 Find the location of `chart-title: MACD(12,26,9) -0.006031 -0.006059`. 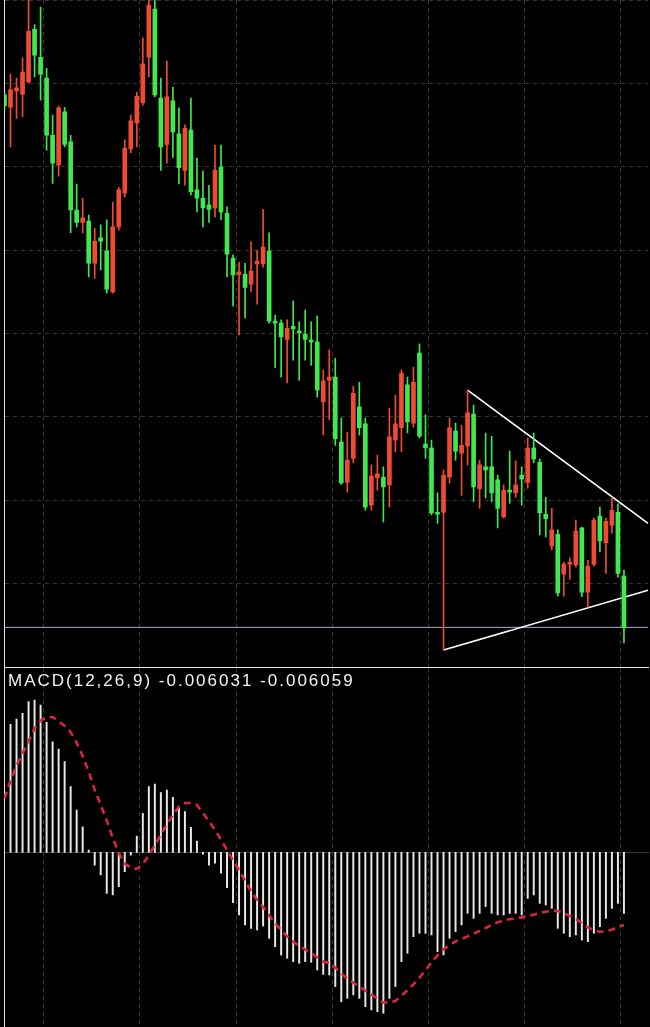

chart-title: MACD(12,26,9) -0.006031 -0.006059 is located at coordinates (181, 680).